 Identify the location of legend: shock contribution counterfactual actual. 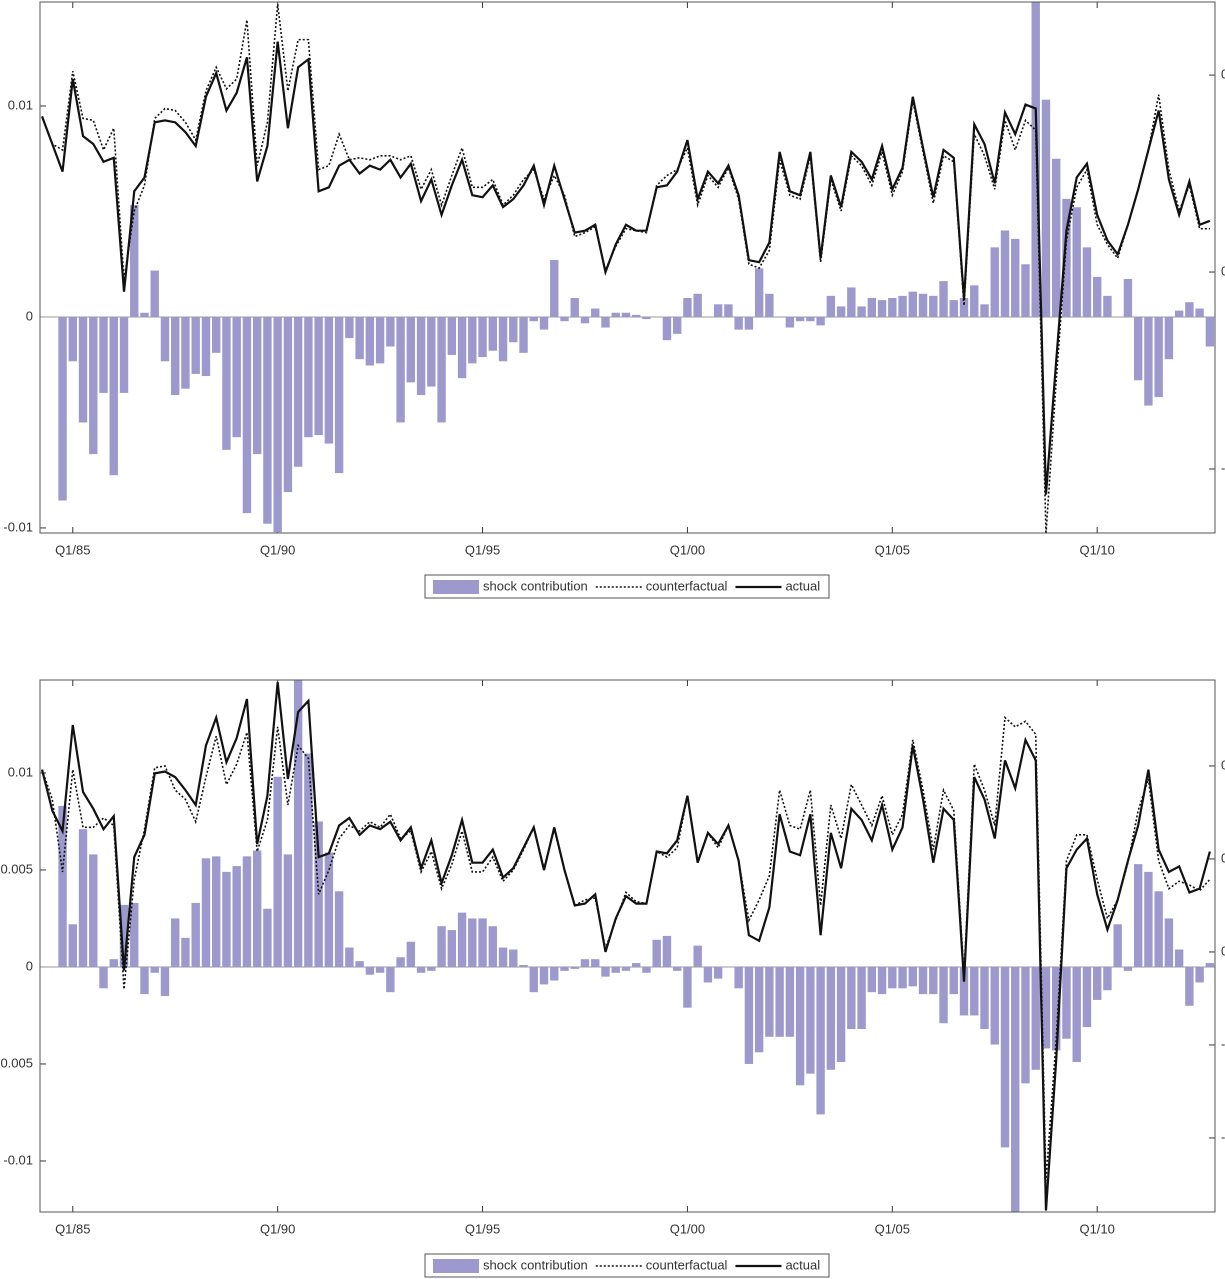
(627, 586).